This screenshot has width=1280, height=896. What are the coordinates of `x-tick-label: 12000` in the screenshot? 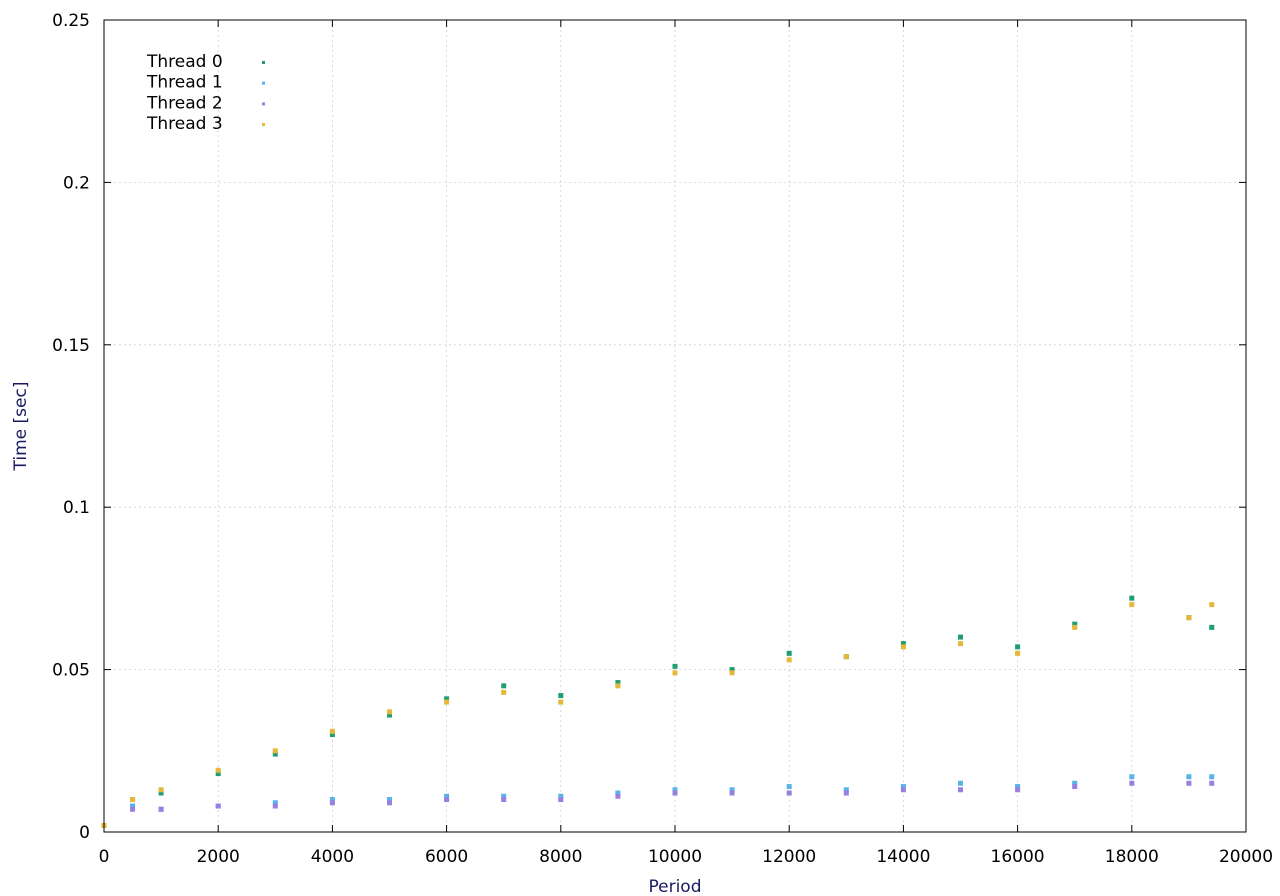 It's located at (789, 857).